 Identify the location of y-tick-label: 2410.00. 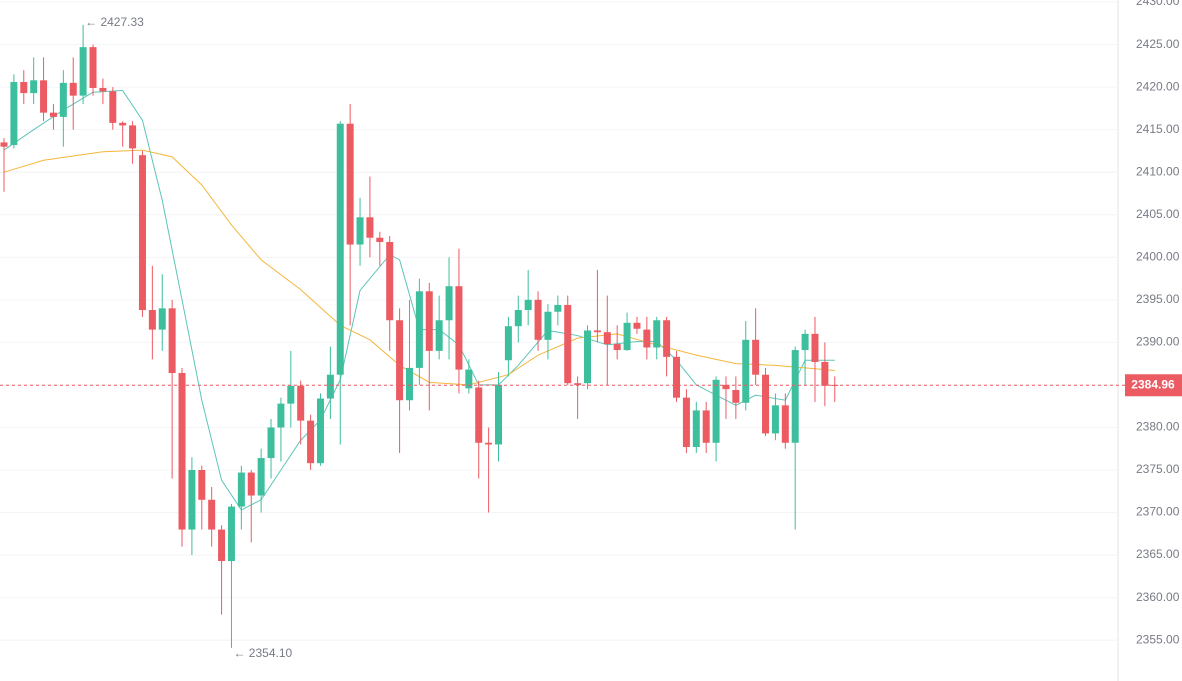
(1158, 171).